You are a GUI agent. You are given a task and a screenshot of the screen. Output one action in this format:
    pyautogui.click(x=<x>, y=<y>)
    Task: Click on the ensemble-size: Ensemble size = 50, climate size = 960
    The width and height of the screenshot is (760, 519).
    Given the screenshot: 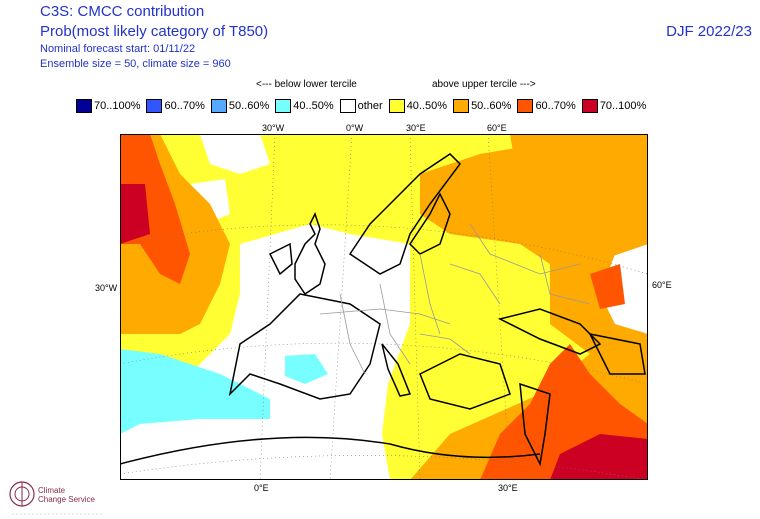 What is the action you would take?
    pyautogui.click(x=135, y=64)
    